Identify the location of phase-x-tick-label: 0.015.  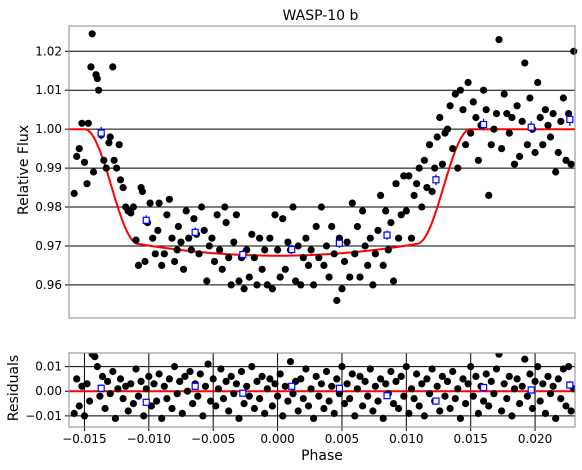
(471, 439).